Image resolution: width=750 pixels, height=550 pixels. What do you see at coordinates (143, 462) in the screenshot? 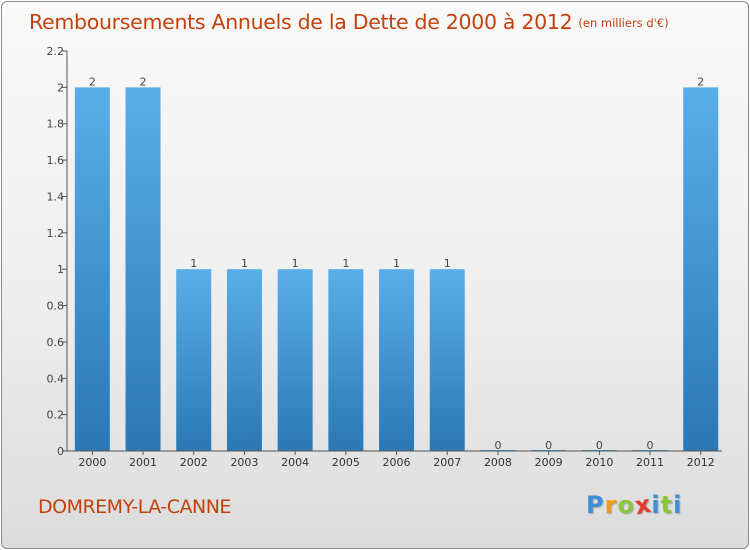
I see `x-tick-label: 2001` at bounding box center [143, 462].